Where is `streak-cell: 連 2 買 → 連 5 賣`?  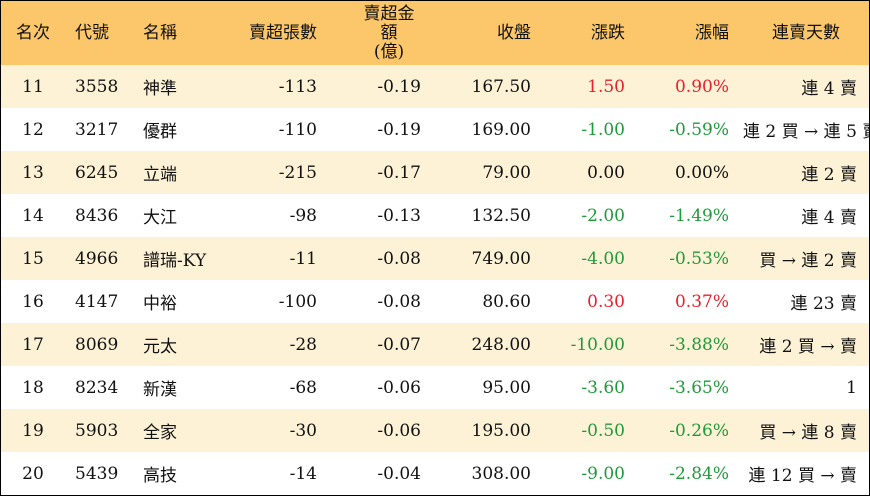
streak-cell: 連 2 買 → 連 5 賣 is located at coordinates (806, 132).